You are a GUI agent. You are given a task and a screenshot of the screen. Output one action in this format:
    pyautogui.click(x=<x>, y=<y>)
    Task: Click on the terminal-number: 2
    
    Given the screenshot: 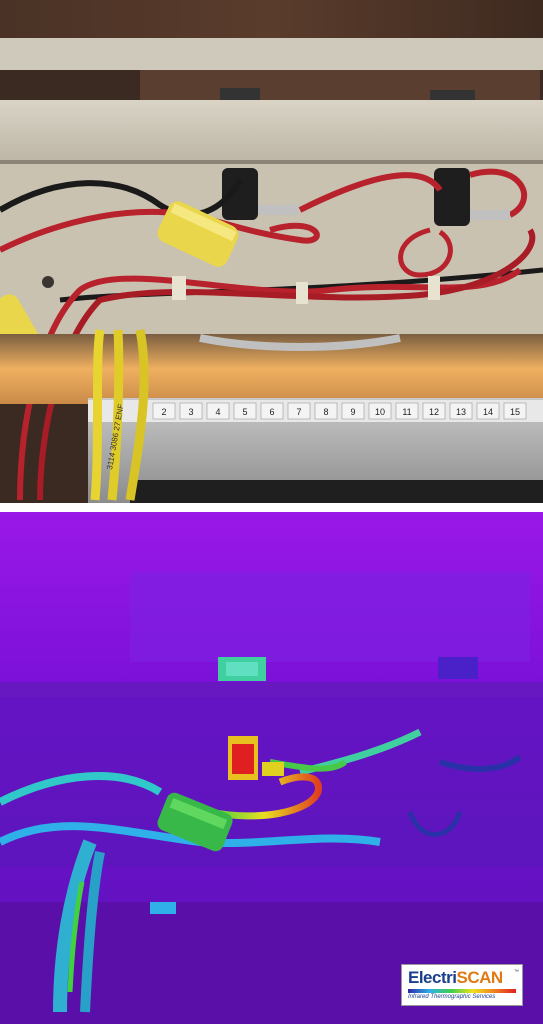 What is the action you would take?
    pyautogui.click(x=163, y=412)
    